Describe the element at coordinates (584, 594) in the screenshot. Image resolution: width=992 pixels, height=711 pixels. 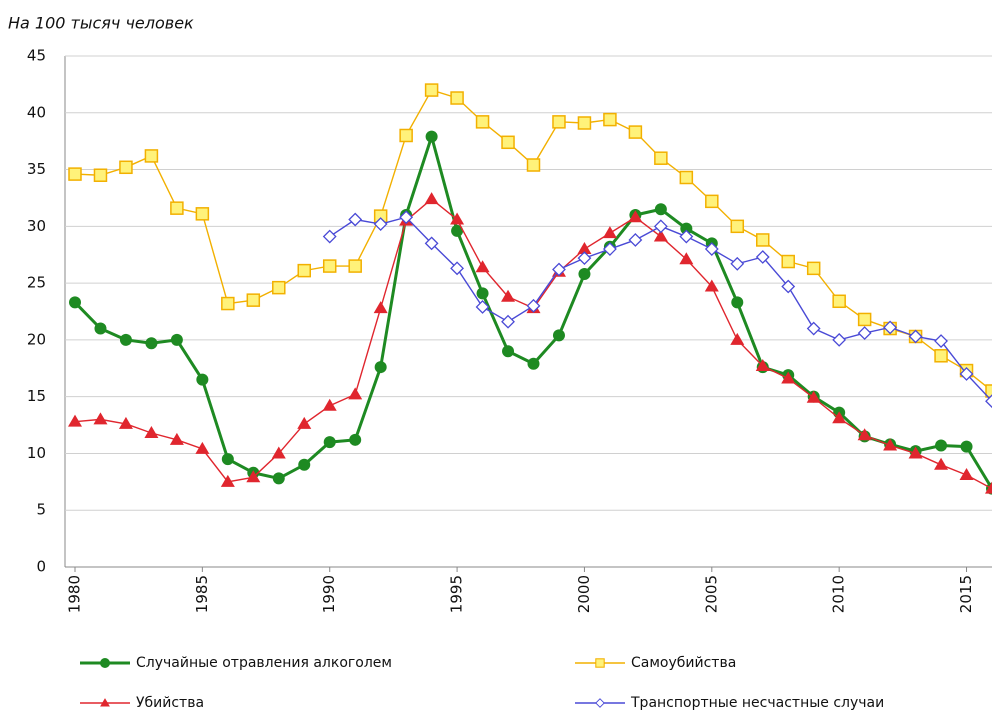
I see `x-tick-label: 2000` at that location.